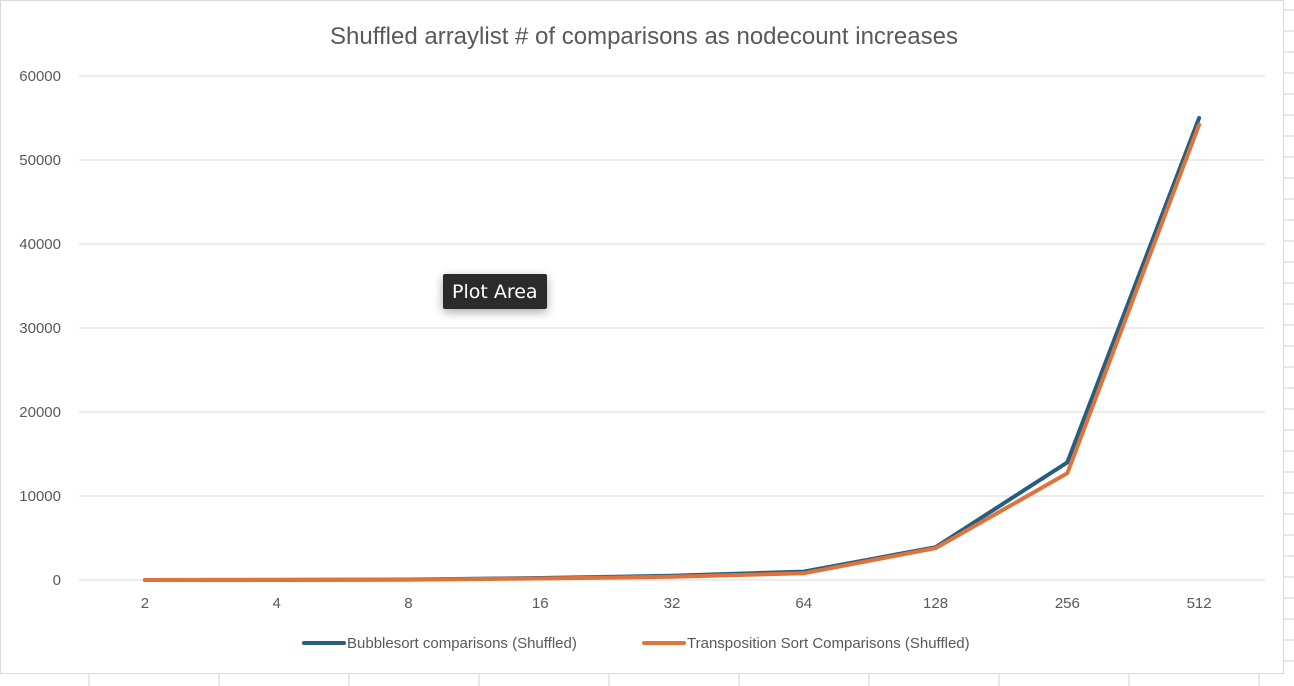  I want to click on x-axis-labels: 2 4 8 16 32 64 128 256 512, so click(676, 603).